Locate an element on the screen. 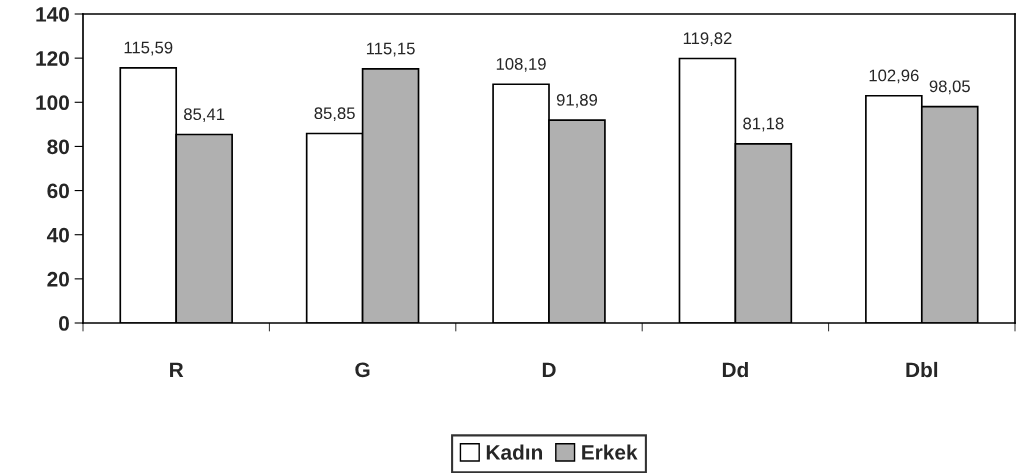  data-label: 85,41 is located at coordinates (204, 115).